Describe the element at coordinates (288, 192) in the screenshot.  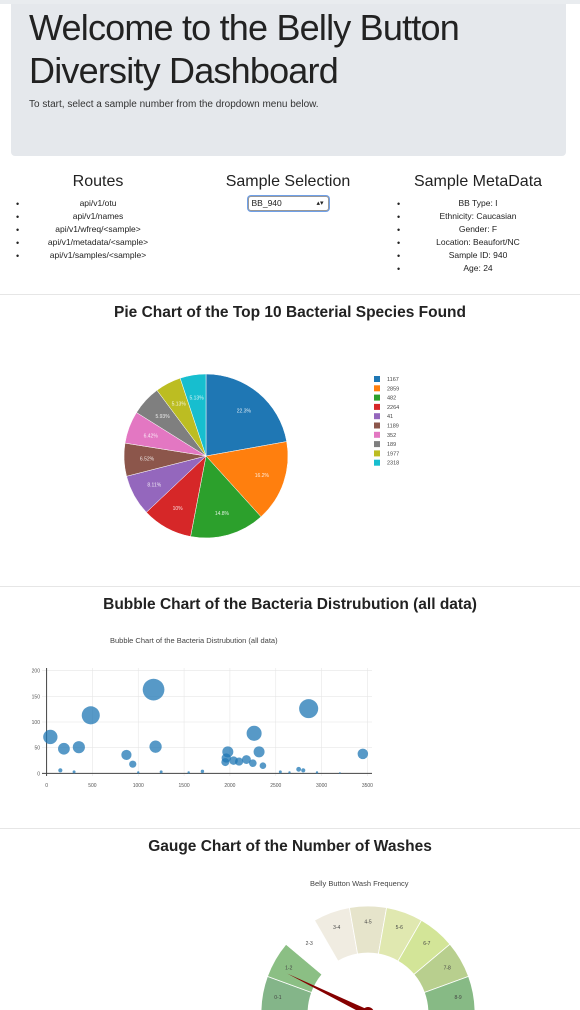
I see `selection-column: Sample Selection BB_940 ▴▾` at that location.